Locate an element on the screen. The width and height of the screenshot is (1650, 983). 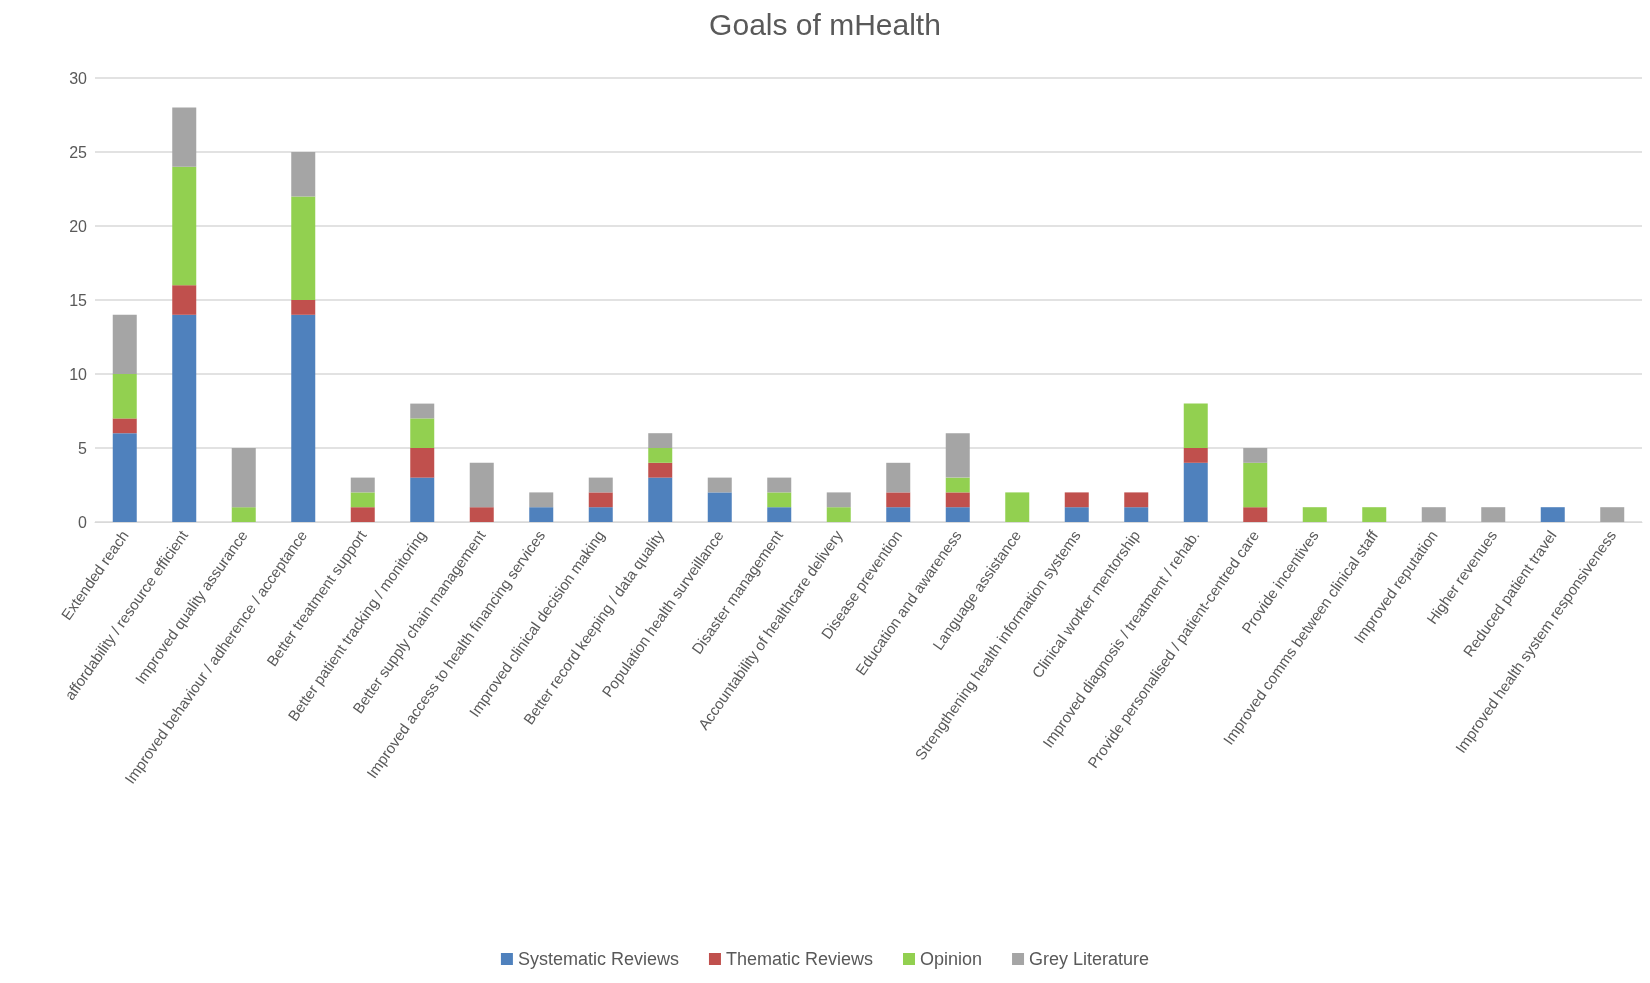
y-tick-label: 0 is located at coordinates (83, 522).